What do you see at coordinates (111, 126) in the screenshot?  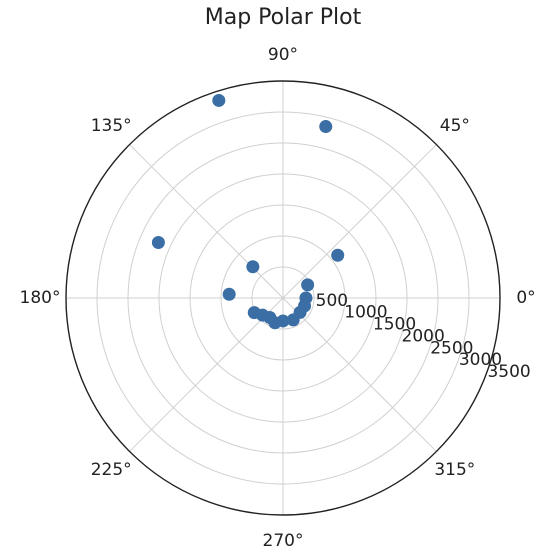 I see `angle-tick-label: 135°` at bounding box center [111, 126].